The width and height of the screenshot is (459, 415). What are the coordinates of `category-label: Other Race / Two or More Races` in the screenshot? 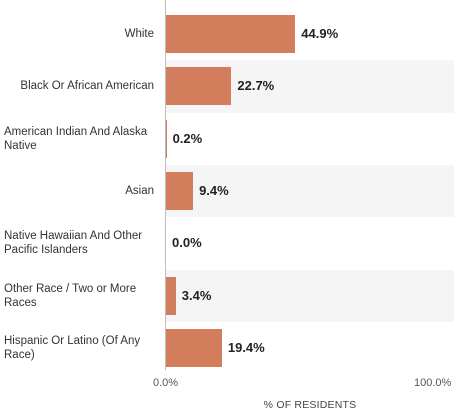 It's located at (70, 295).